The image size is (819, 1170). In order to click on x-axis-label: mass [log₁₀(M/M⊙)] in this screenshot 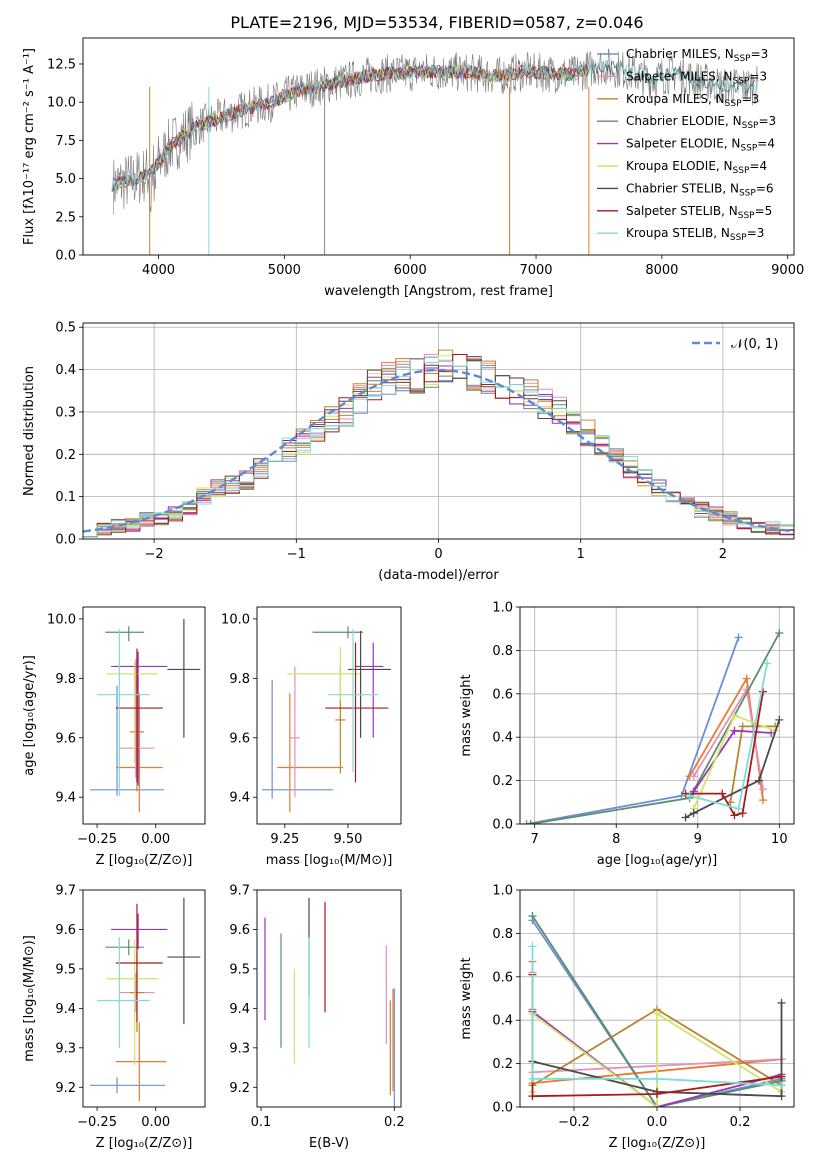, I will do `click(329, 860)`.